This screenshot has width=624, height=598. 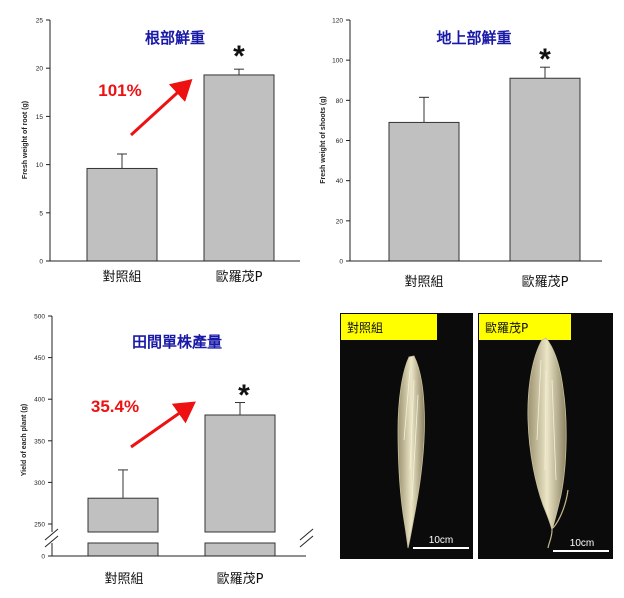 What do you see at coordinates (175, 38) in the screenshot?
I see `chart-title: 根部鮮重` at bounding box center [175, 38].